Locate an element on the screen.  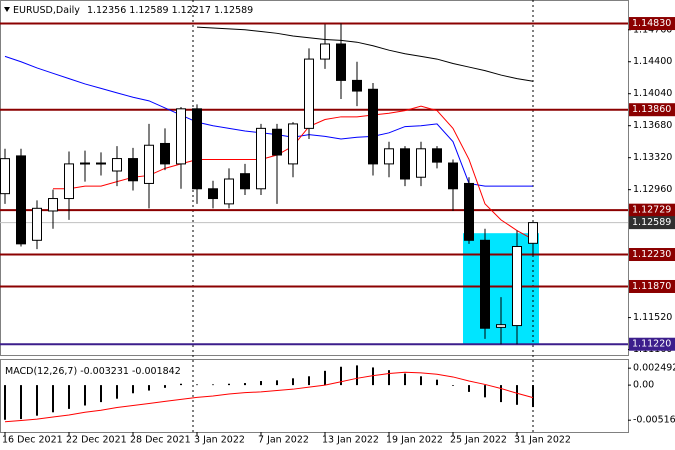
macd-title: MACD(12,26,7) is located at coordinates (41, 371).